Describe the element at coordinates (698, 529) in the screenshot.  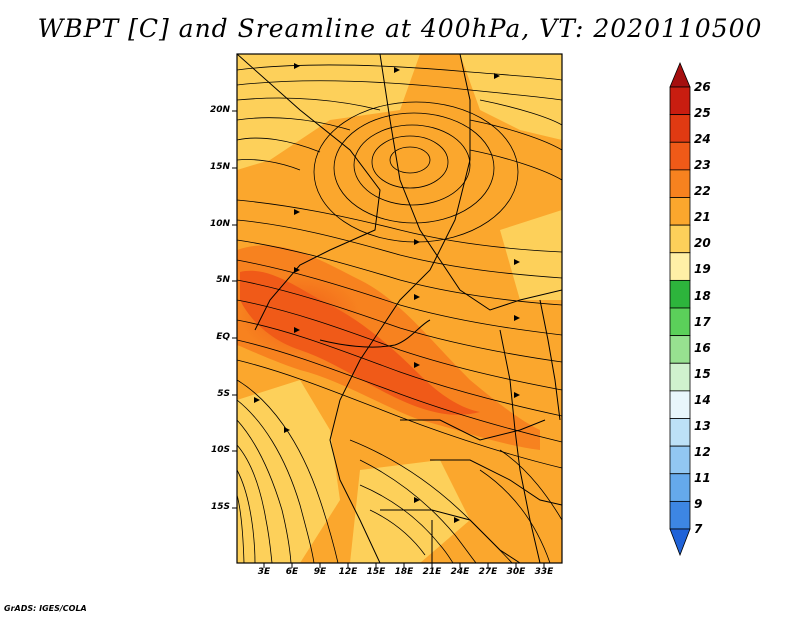
I see `colorbar-label: 7` at that location.